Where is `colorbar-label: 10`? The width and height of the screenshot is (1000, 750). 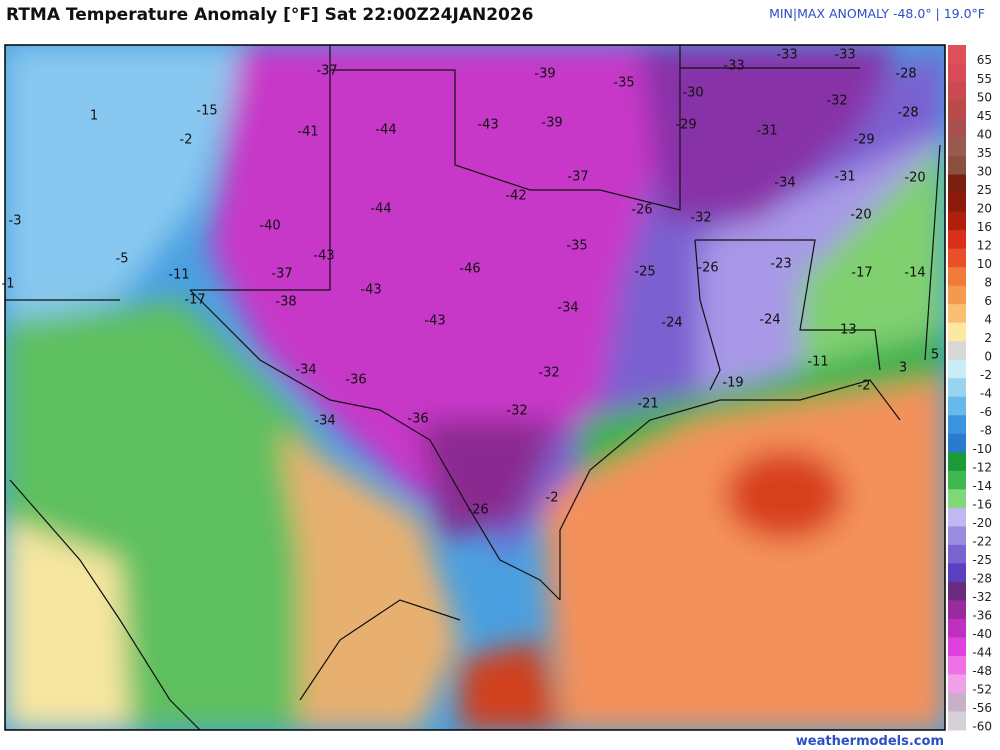
colorbar-label: 10 is located at coordinates (984, 264).